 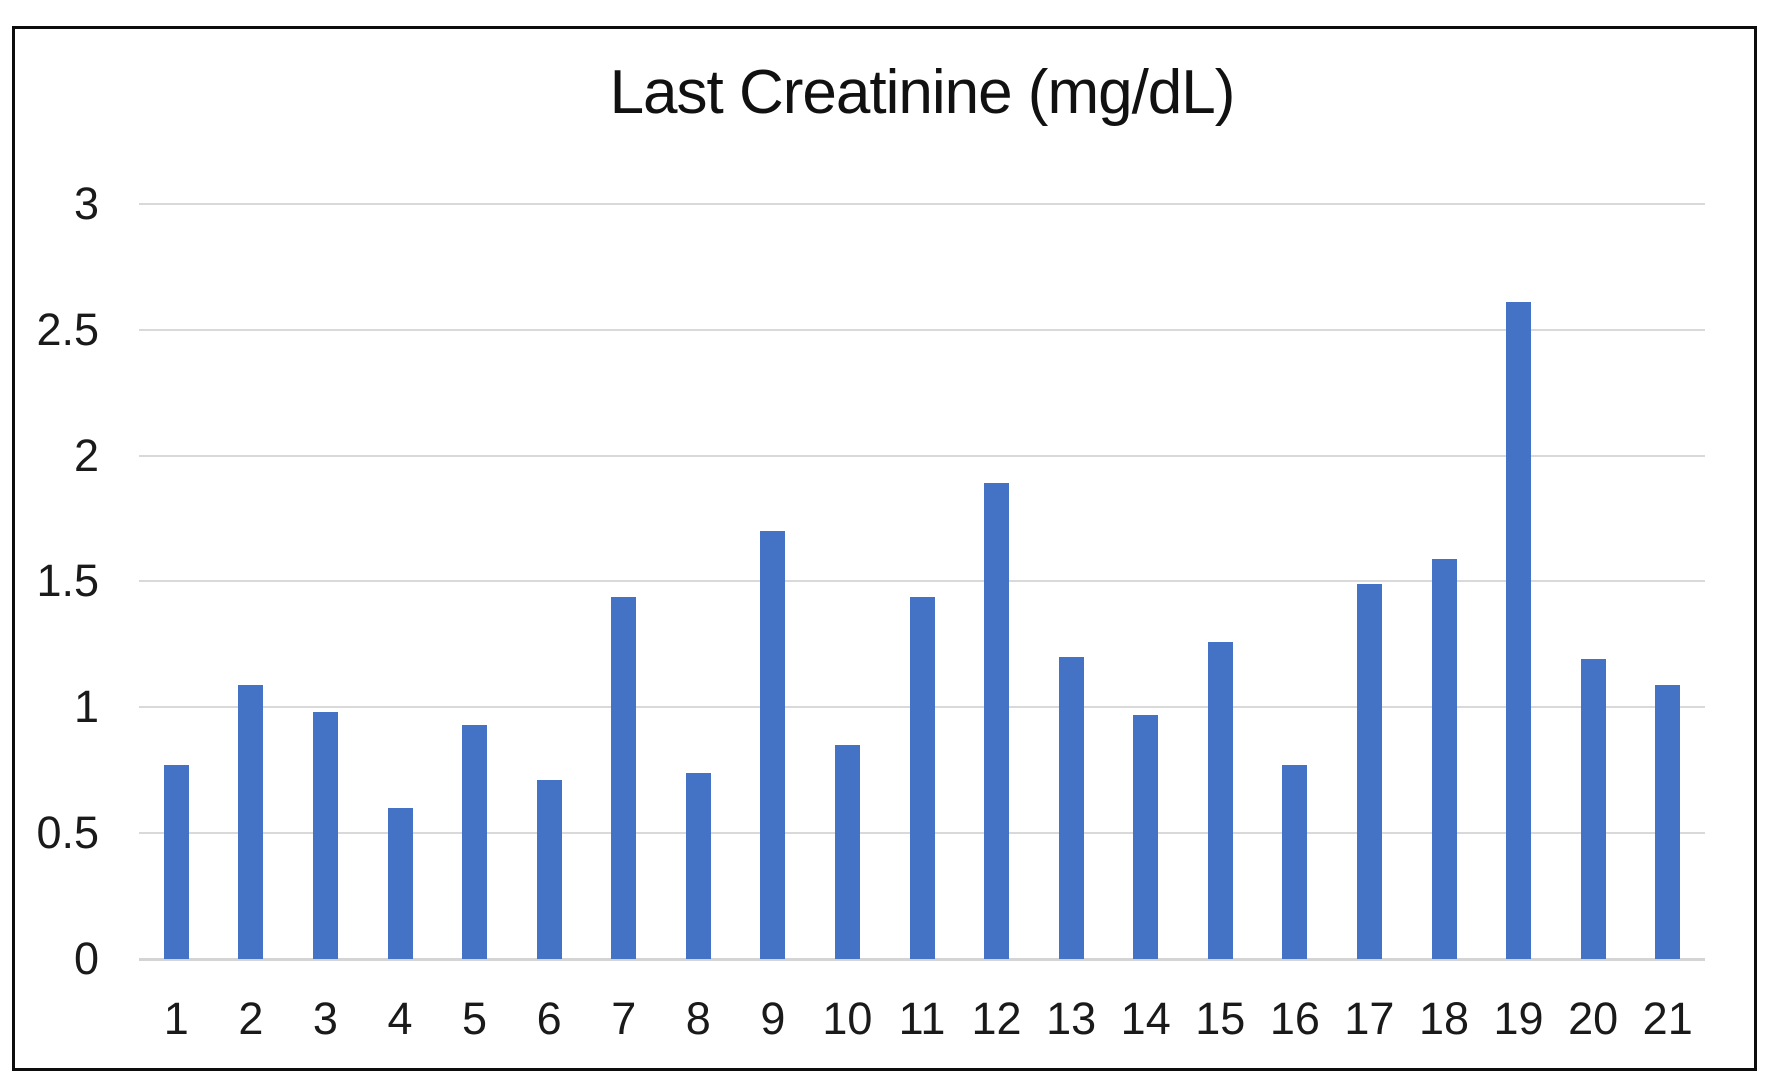 I want to click on x-tick-label-18: 18, so click(x=1444, y=1018).